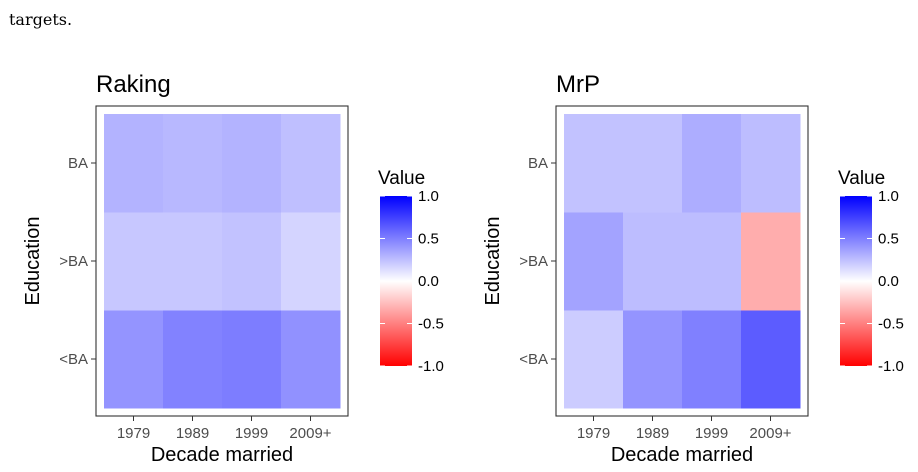 This screenshot has width=918, height=472. Describe the element at coordinates (578, 84) in the screenshot. I see `panel-title: MrP` at that location.